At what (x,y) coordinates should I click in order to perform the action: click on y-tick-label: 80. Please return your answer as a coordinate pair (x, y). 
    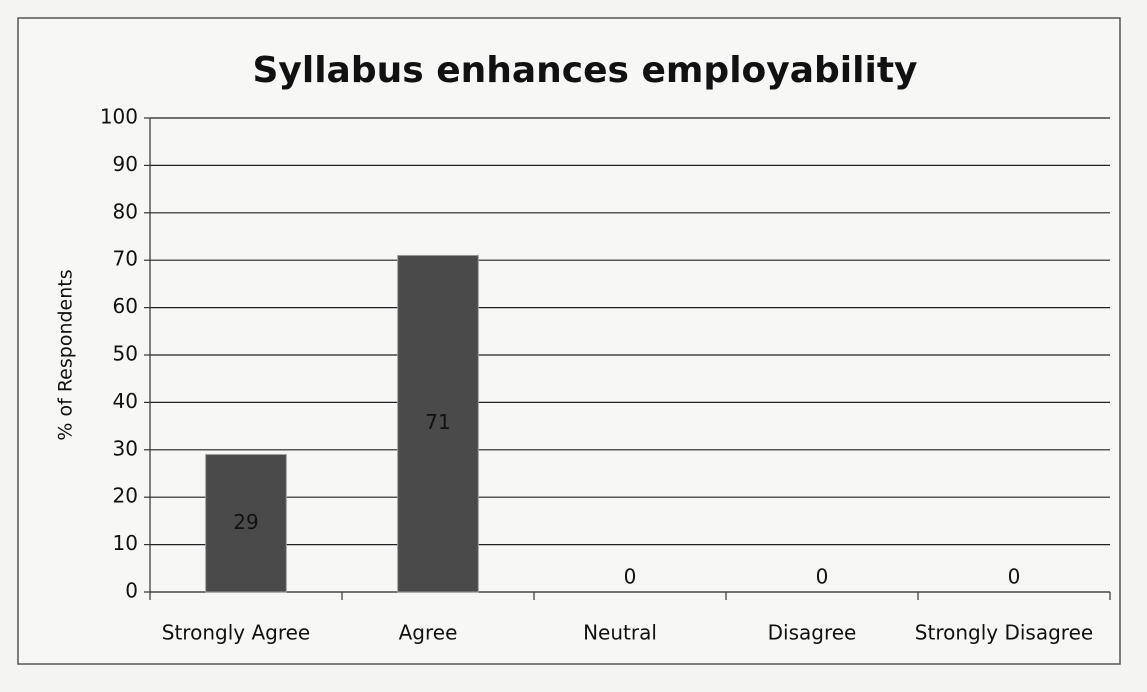
    Looking at the image, I should click on (125, 211).